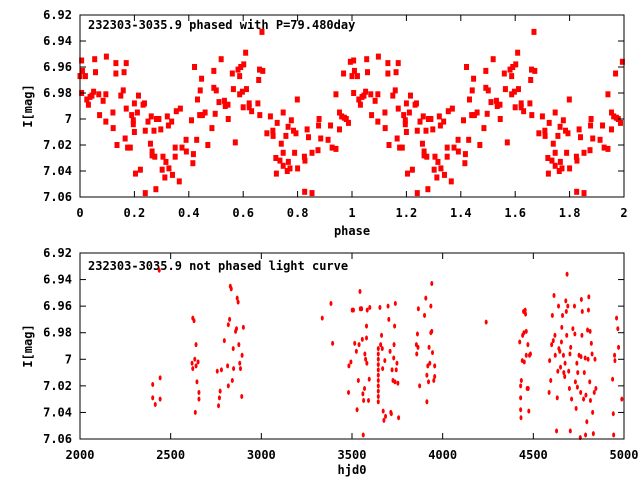 This screenshot has height=480, width=640. I want to click on x-tick-label: 2000, so click(80, 455).